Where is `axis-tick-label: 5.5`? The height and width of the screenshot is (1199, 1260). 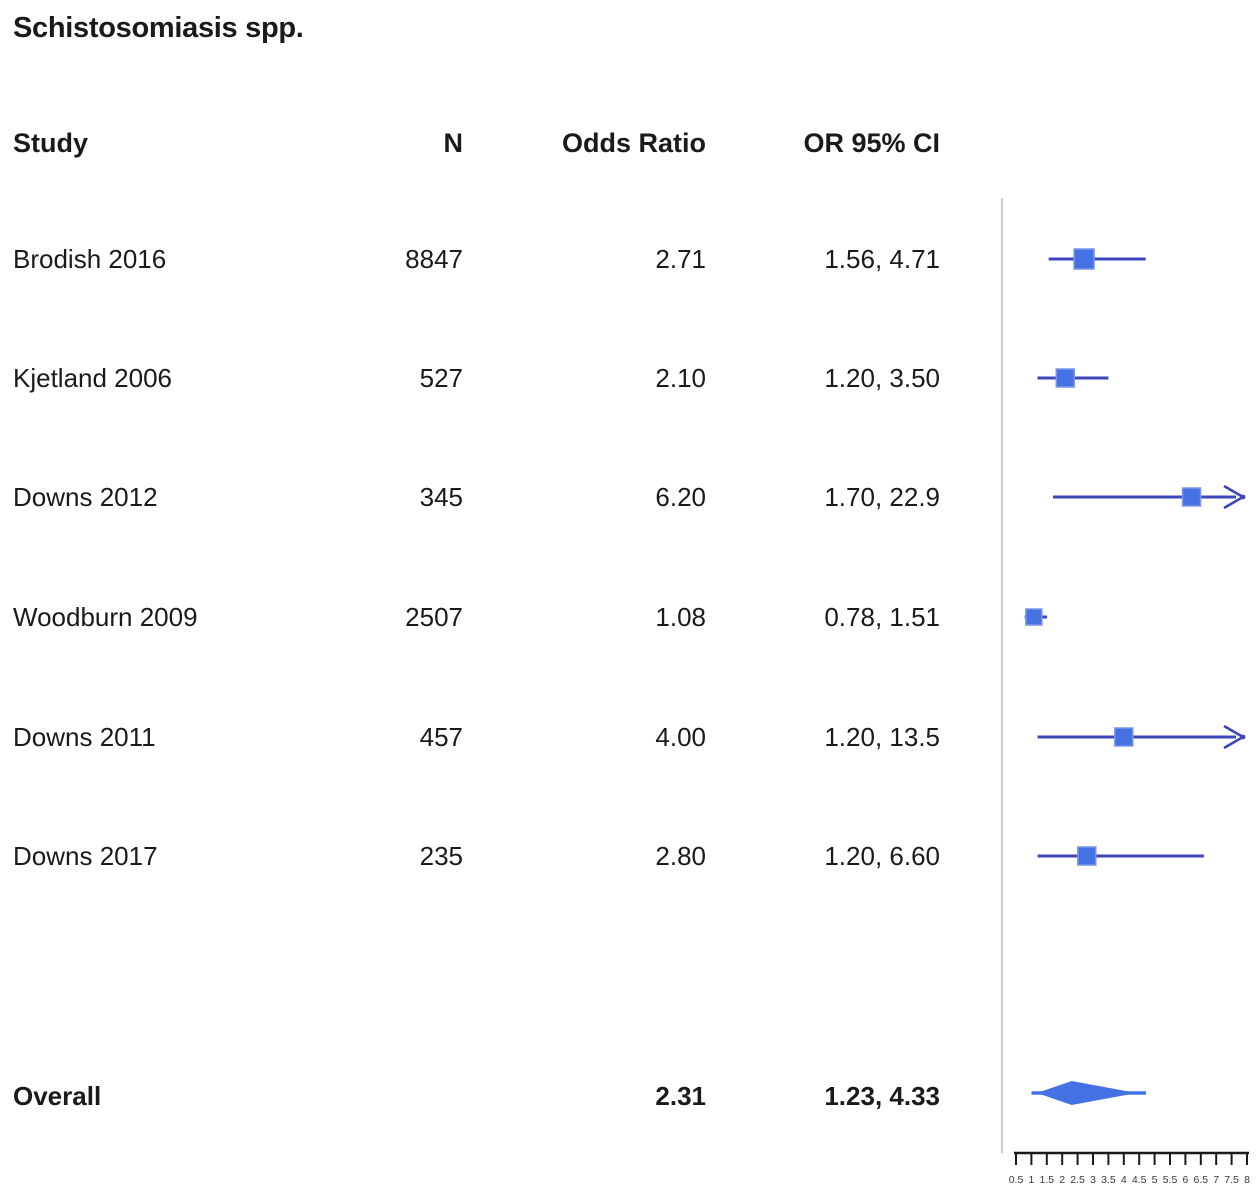 axis-tick-label: 5.5 is located at coordinates (1170, 1180).